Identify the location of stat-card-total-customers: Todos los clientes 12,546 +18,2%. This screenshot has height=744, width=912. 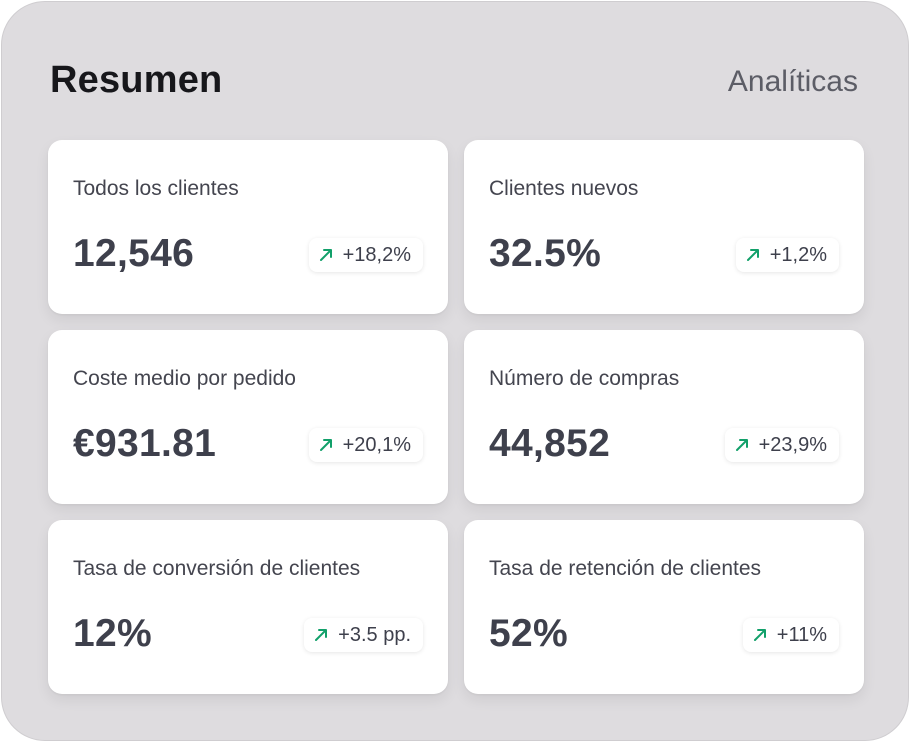
(248, 227).